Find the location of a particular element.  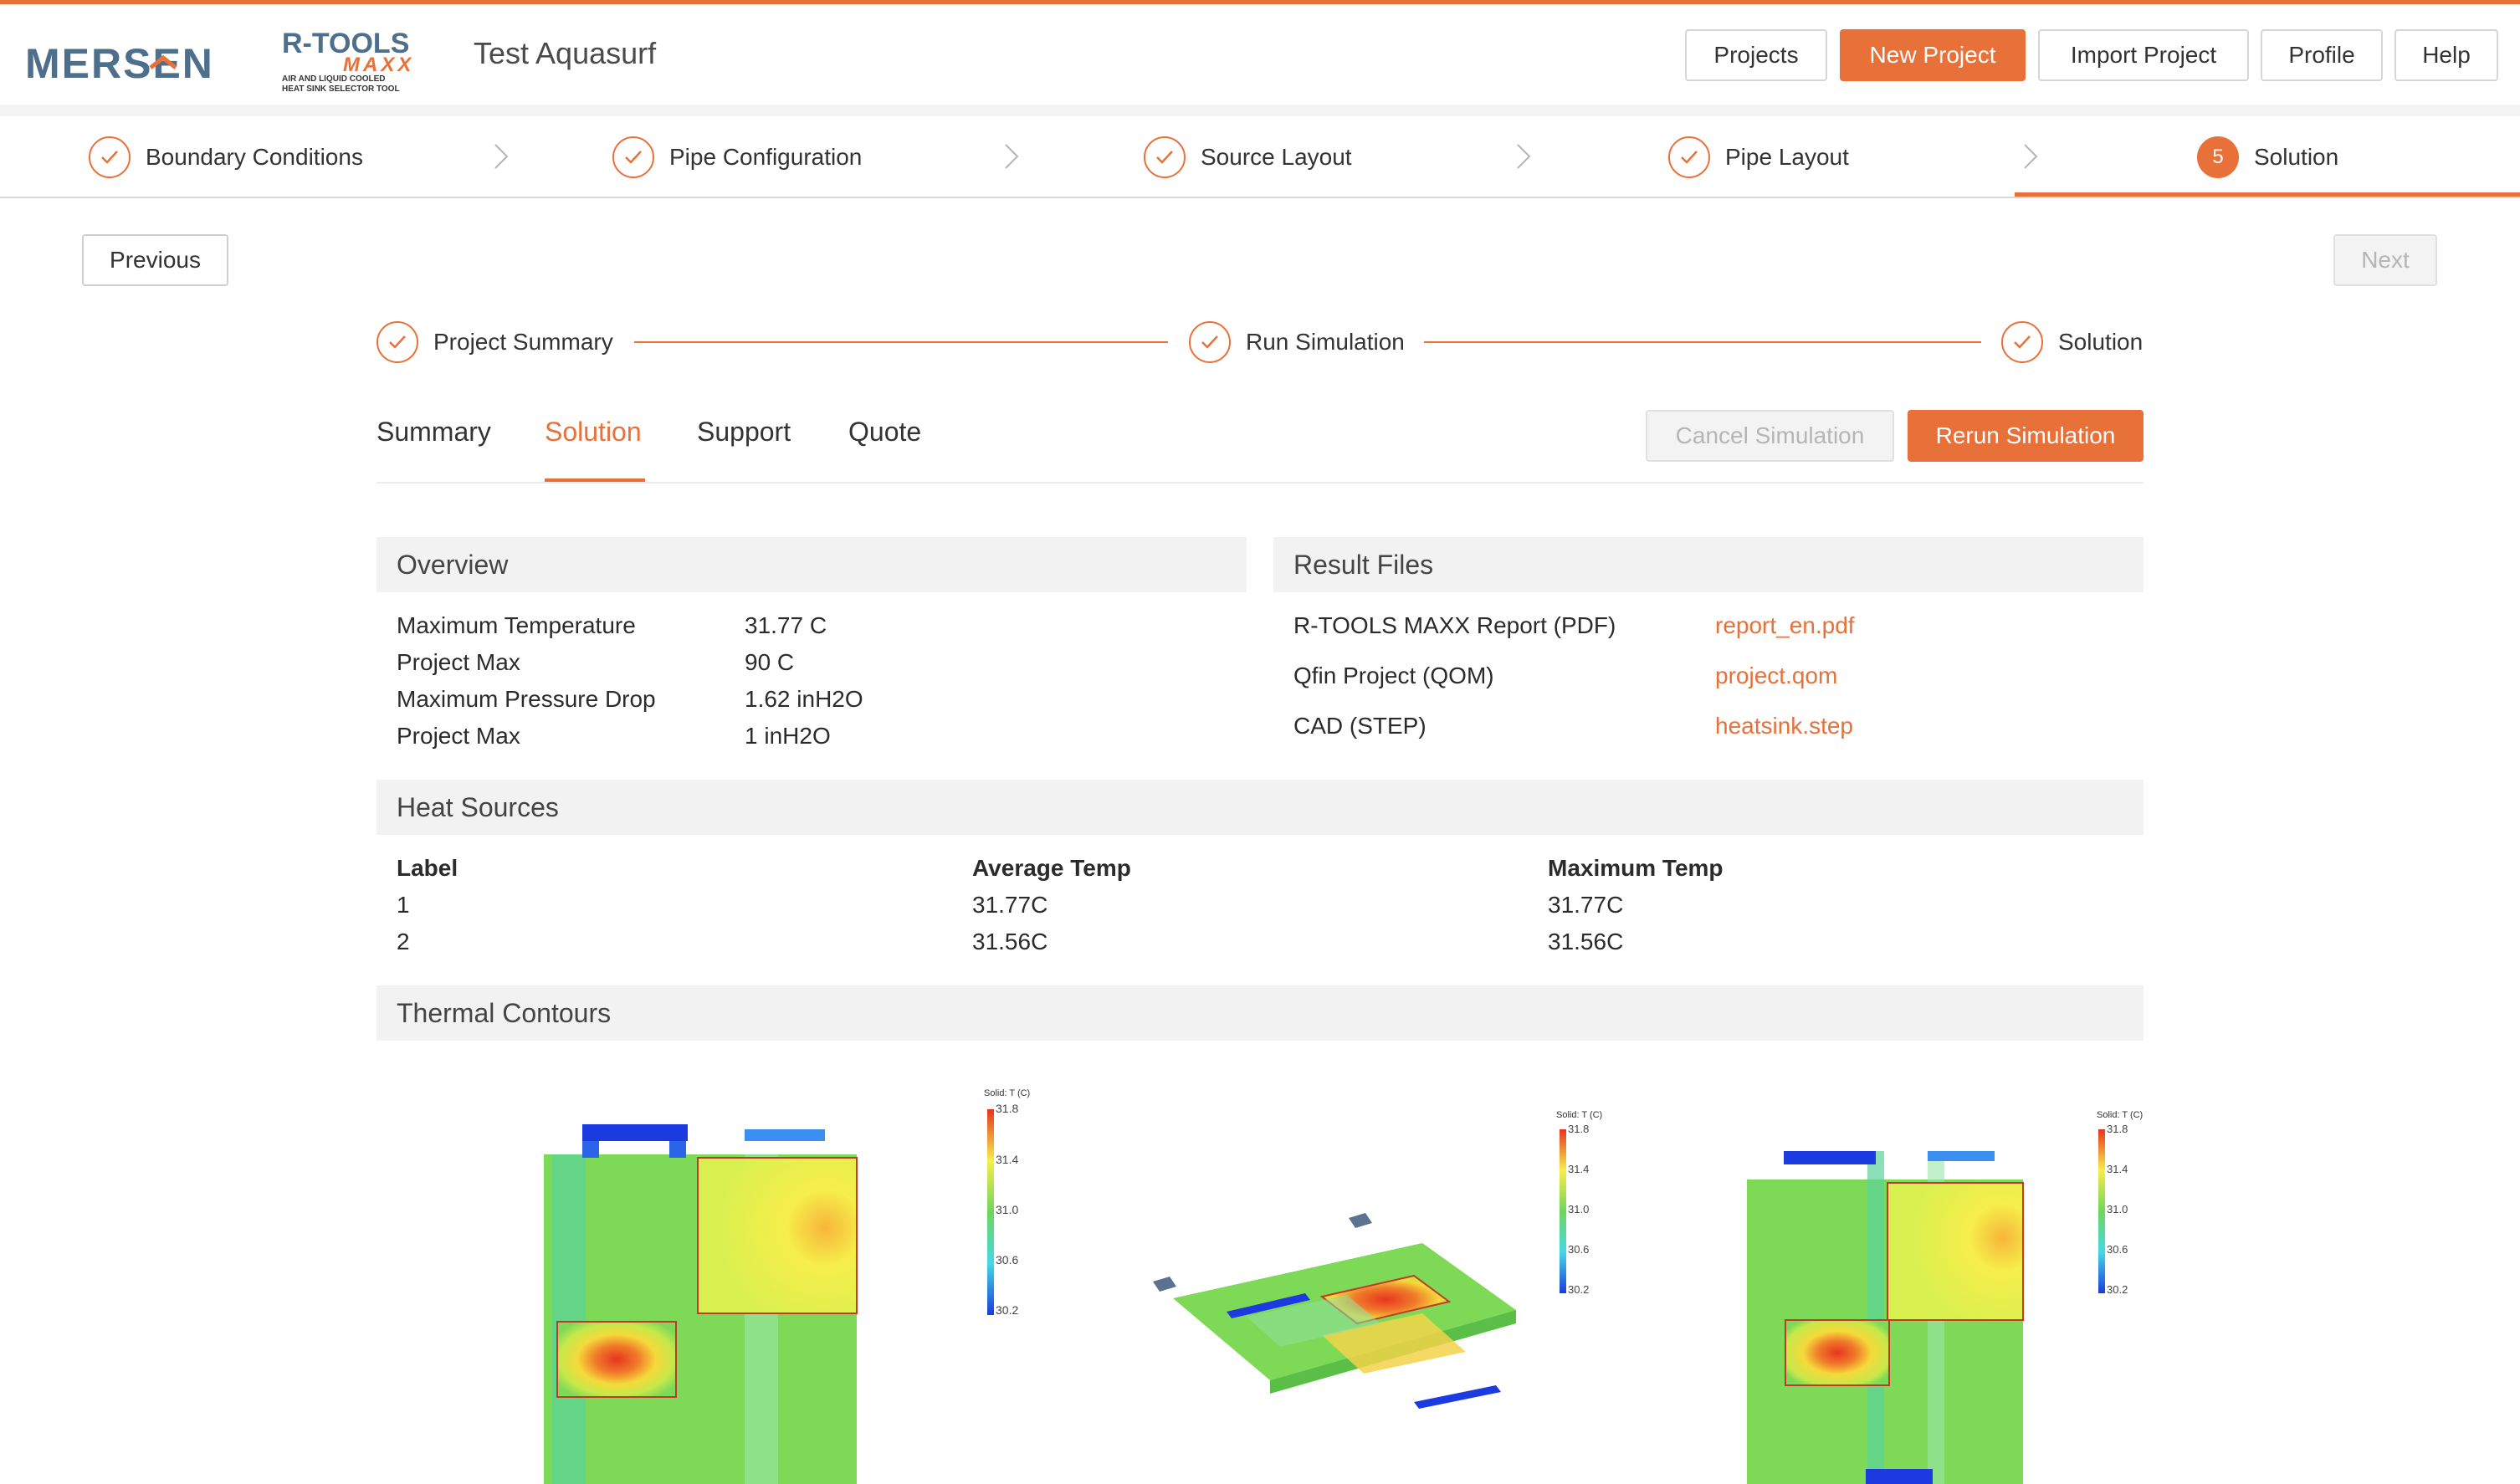

wizard-step-label: Source Layout is located at coordinates (1276, 157).